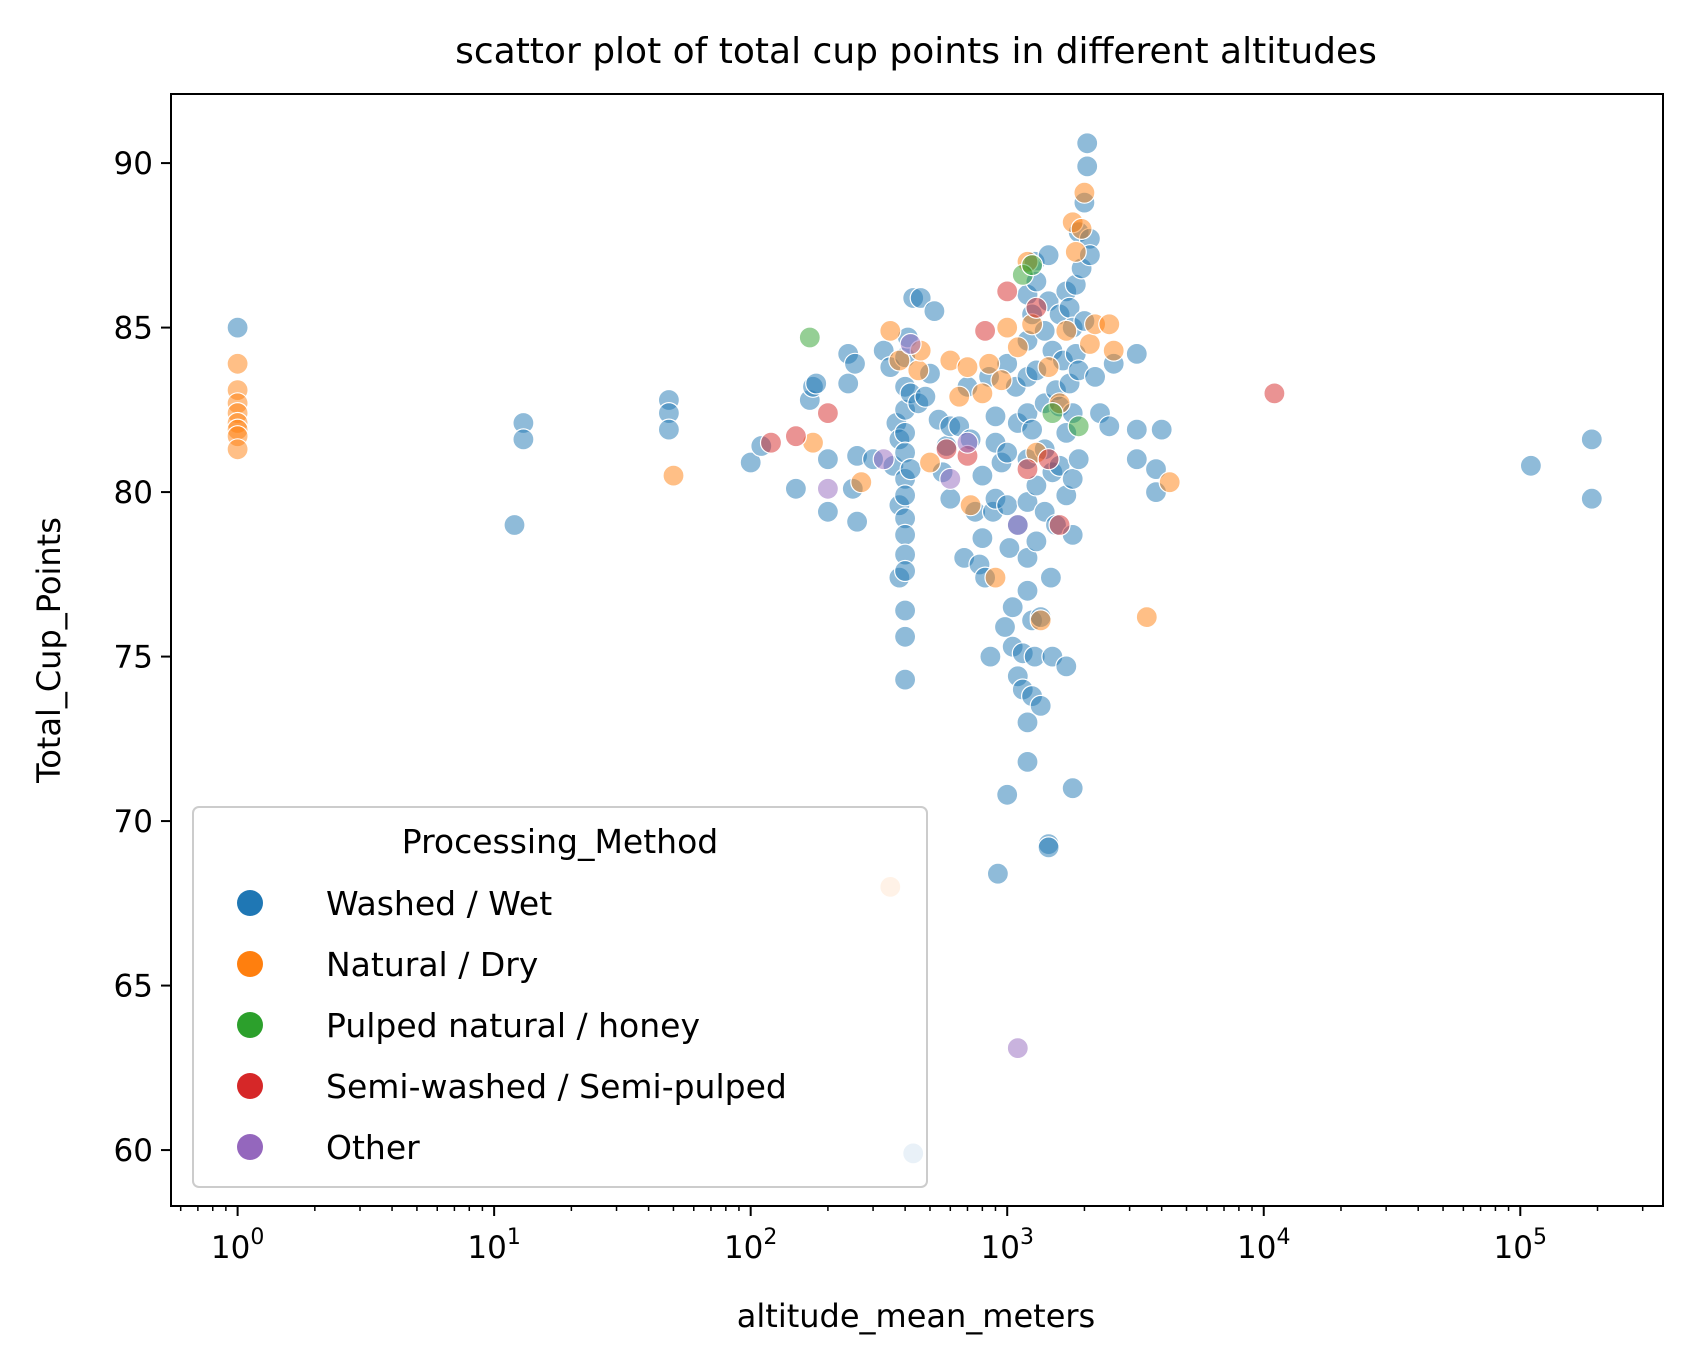 This screenshot has width=1687, height=1359. I want to click on legend-label: Natural / Dry, so click(432, 964).